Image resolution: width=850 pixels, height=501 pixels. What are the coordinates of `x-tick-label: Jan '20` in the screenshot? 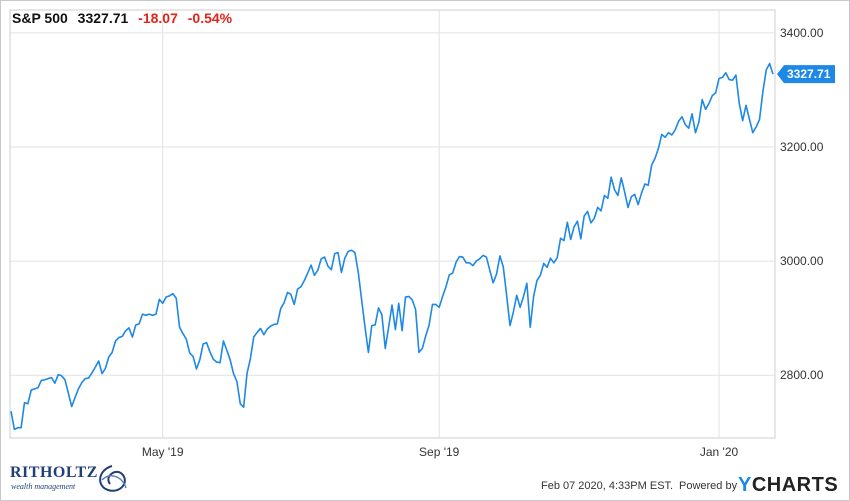 It's located at (719, 452).